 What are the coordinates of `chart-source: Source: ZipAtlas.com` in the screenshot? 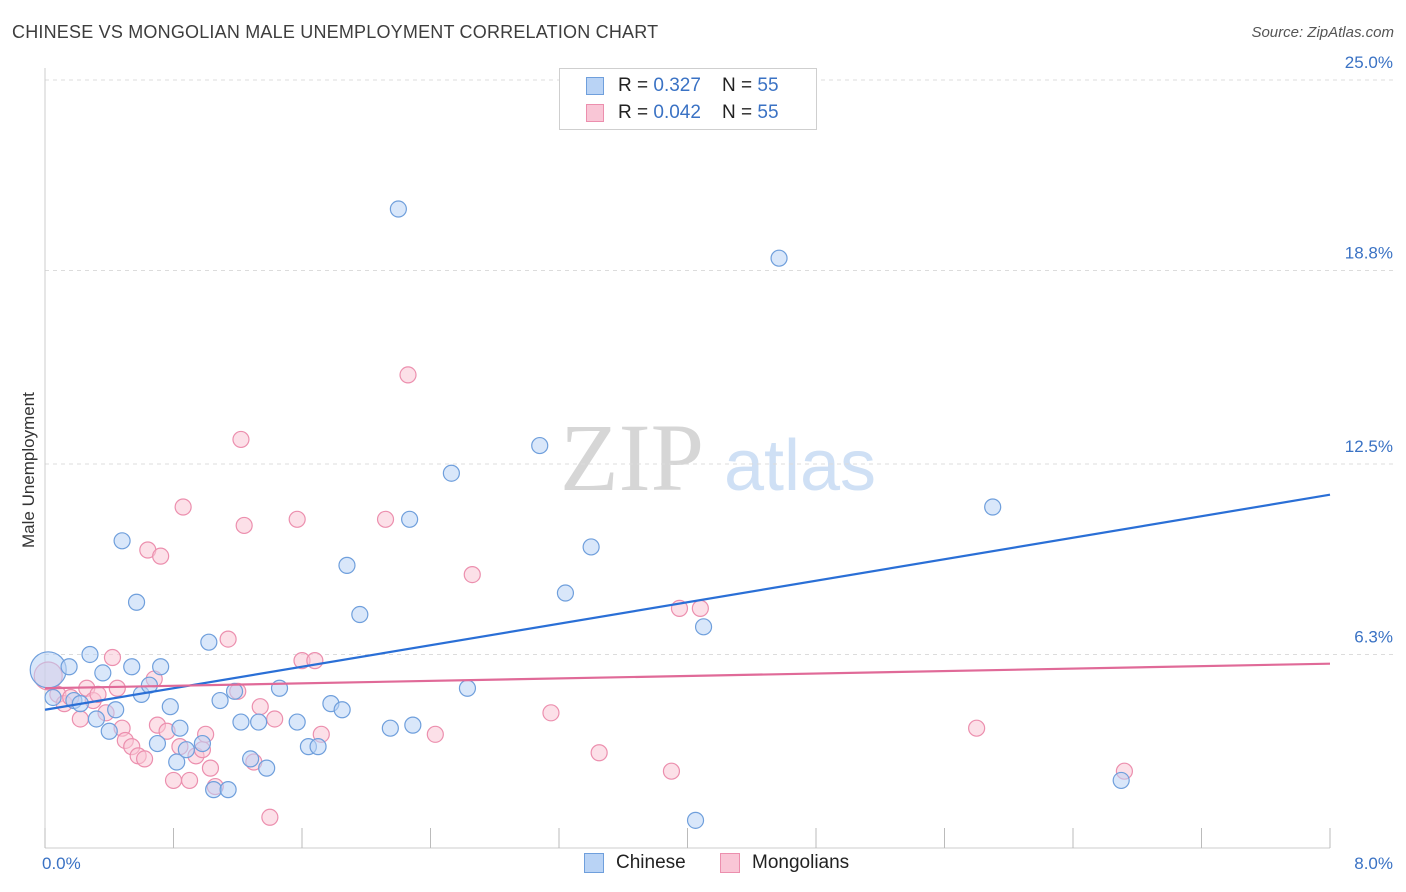 It's located at (1322, 32).